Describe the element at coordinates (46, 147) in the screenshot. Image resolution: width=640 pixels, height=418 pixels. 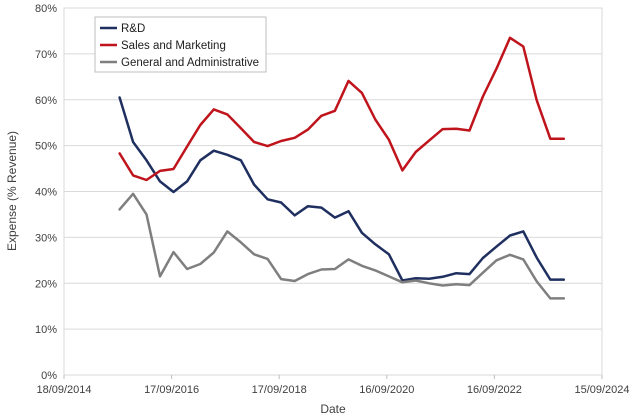
I see `y-tick-label: 50%` at that location.